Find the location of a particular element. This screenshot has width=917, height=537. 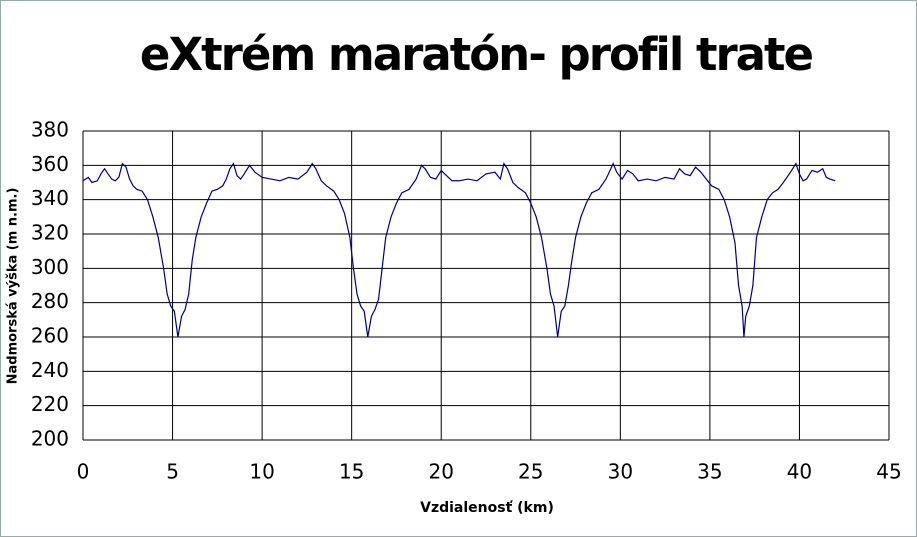

y-tick-label: 340 is located at coordinates (50, 198).